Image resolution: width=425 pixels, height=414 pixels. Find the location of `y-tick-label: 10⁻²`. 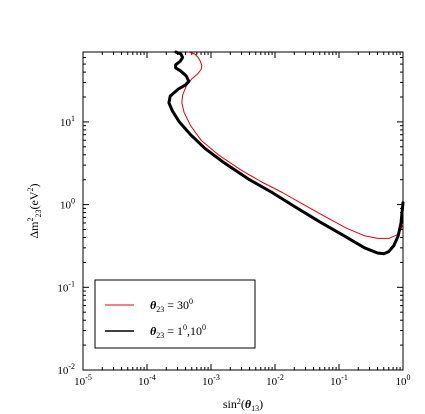

y-tick-label: 10⁻² is located at coordinates (66, 369).